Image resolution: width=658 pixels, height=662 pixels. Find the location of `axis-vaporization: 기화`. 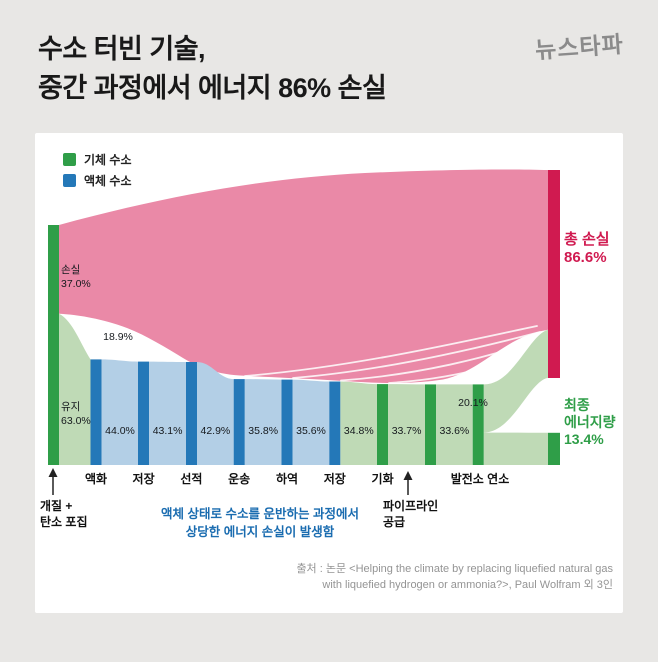

axis-vaporization: 기화 is located at coordinates (382, 479).